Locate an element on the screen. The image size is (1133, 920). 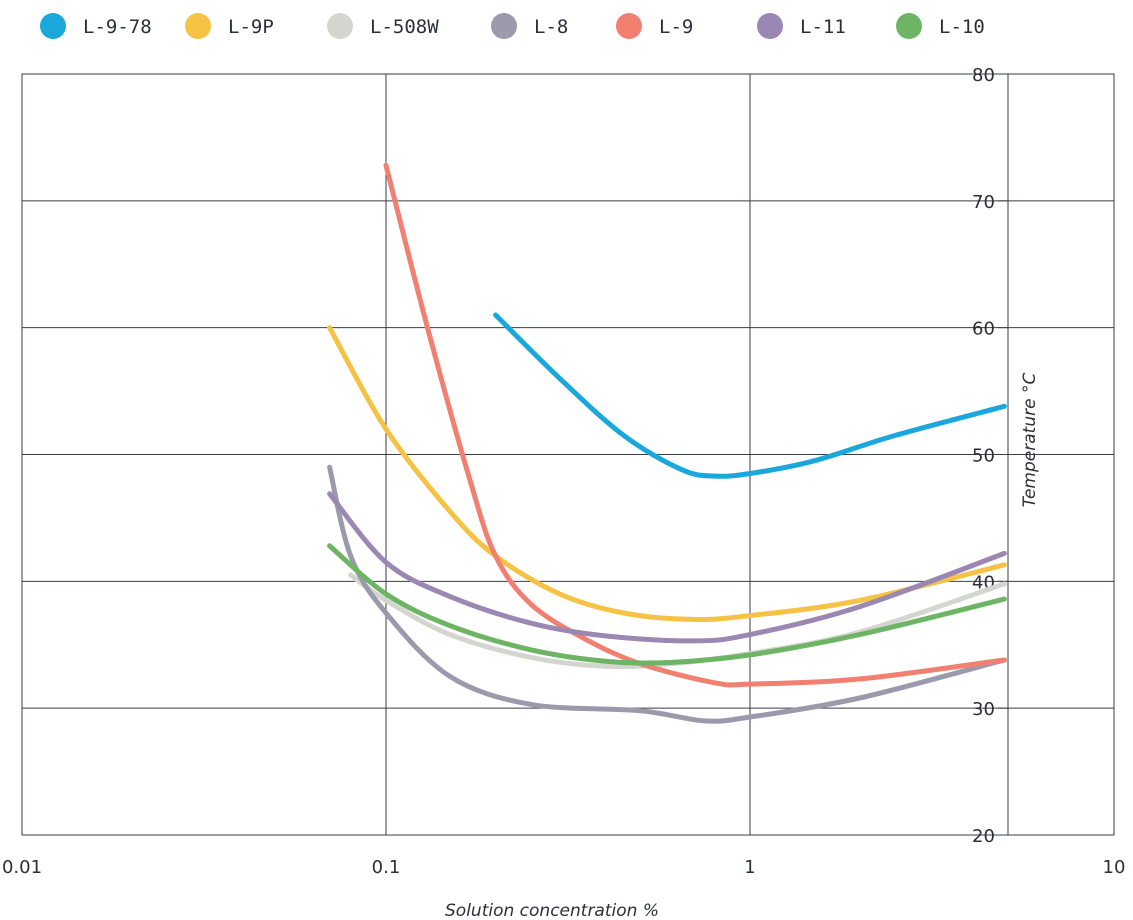
y-tick-label: 30 is located at coordinates (983, 709).